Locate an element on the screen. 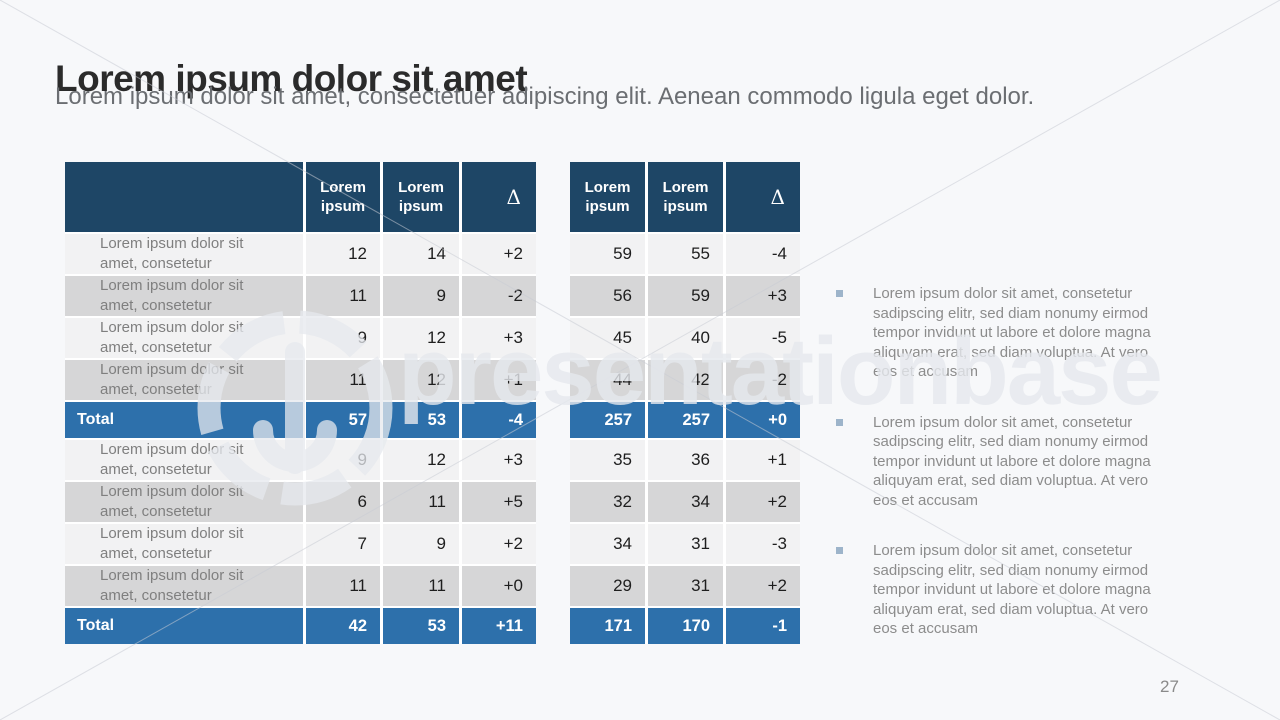 This screenshot has width=1280, height=720. table1-header-corner is located at coordinates (184, 197).